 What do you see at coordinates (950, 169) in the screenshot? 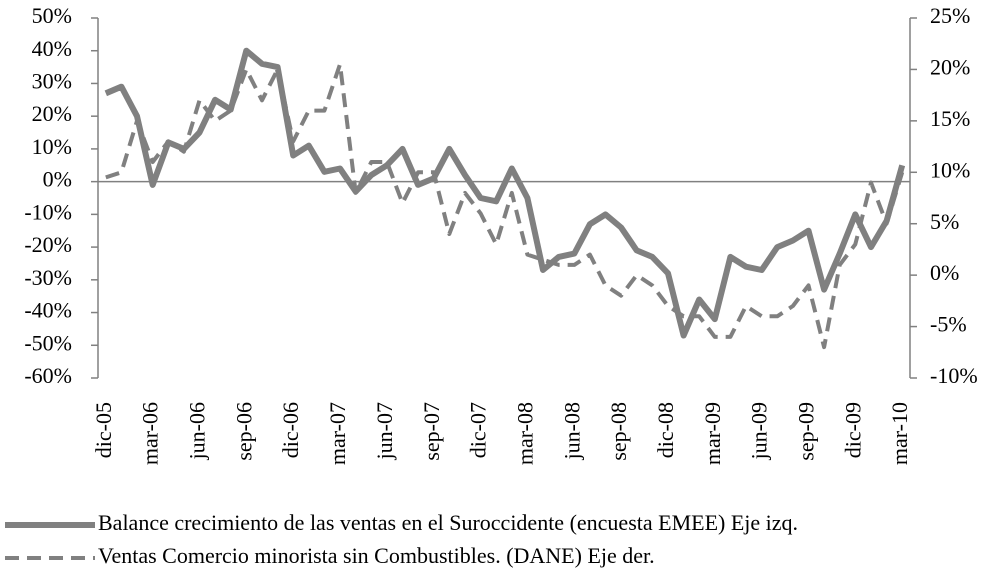
I see `y2-tick-label: 10%` at bounding box center [950, 169].